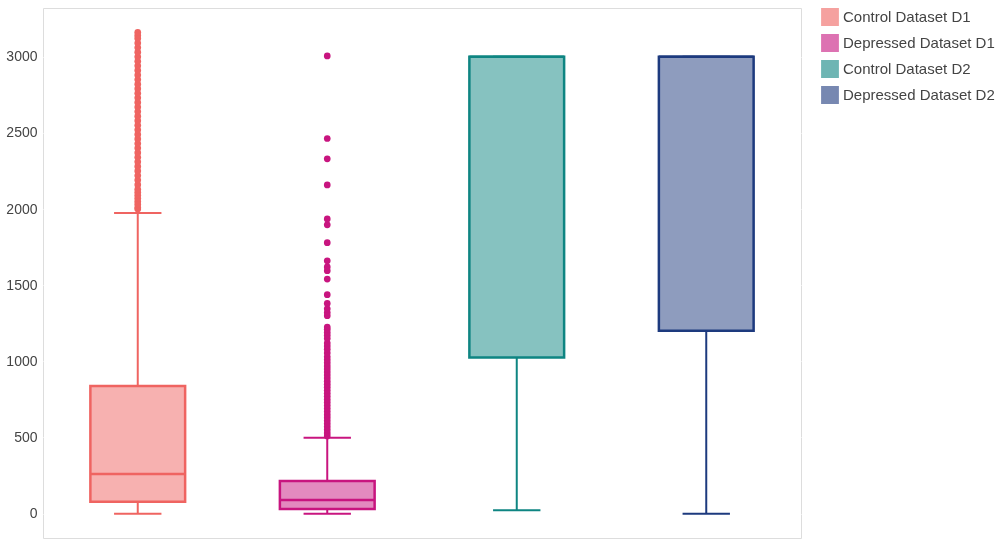 This screenshot has width=1006, height=545. Describe the element at coordinates (33, 513) in the screenshot. I see `y-tick-label: 0` at that location.